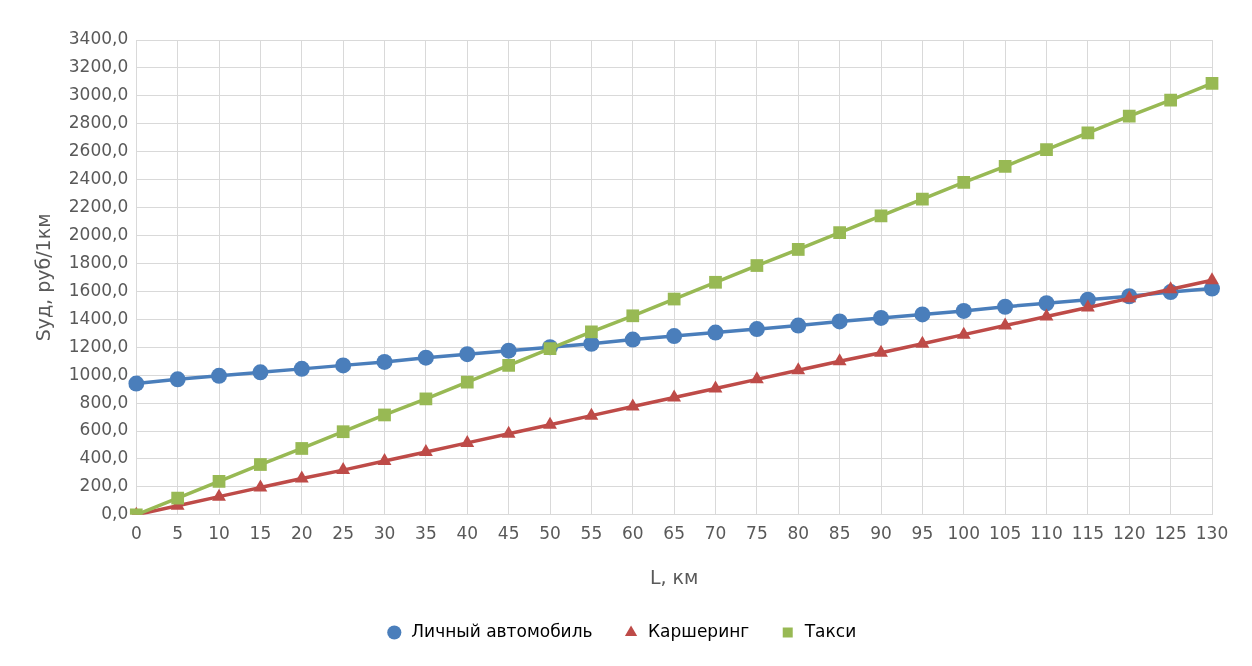 The image size is (1252, 666). I want to click on y-tick-label: 2200,0, so click(98, 206).